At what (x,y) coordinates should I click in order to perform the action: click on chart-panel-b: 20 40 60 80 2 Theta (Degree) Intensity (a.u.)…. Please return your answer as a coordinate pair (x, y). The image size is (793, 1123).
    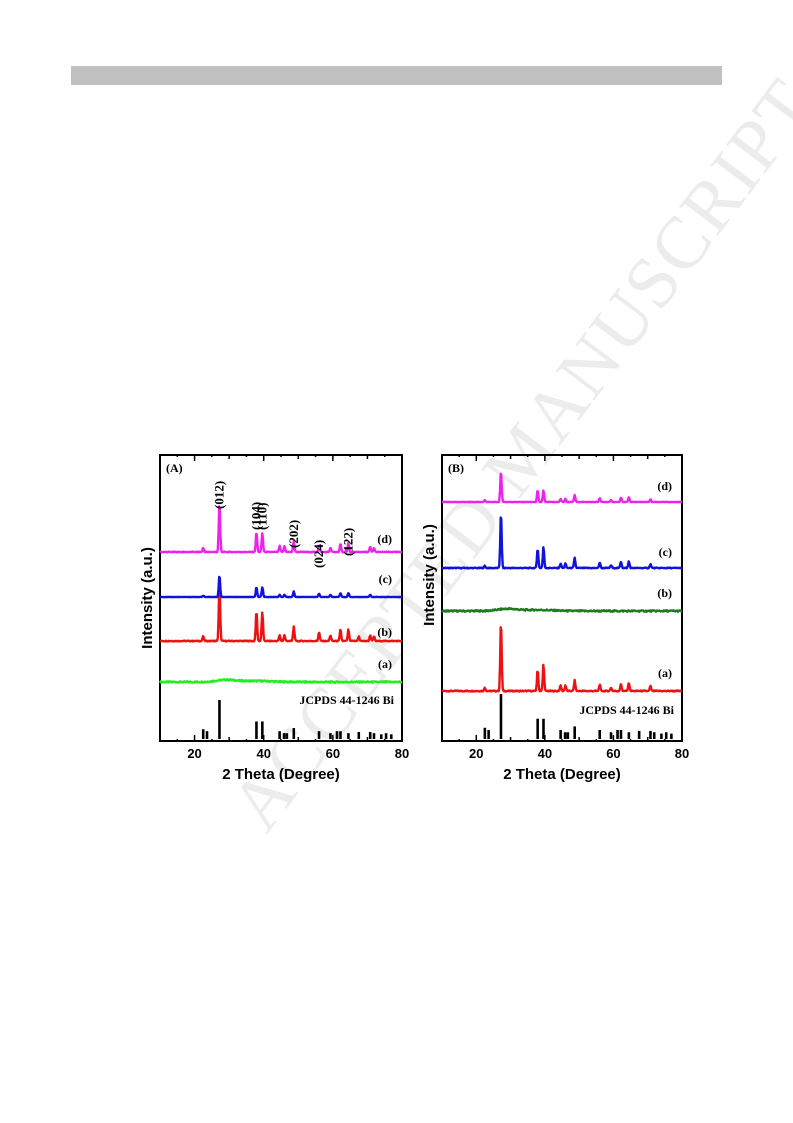
    Looking at the image, I should click on (555, 618).